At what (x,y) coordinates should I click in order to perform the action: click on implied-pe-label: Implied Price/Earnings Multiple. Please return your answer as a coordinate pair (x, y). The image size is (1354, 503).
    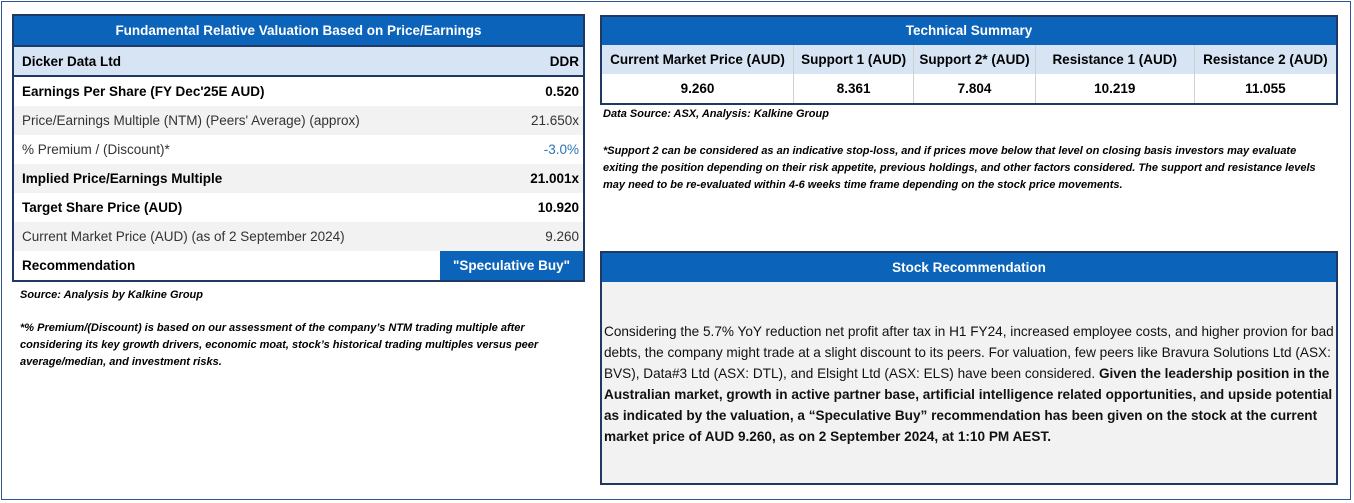
    Looking at the image, I should click on (122, 178).